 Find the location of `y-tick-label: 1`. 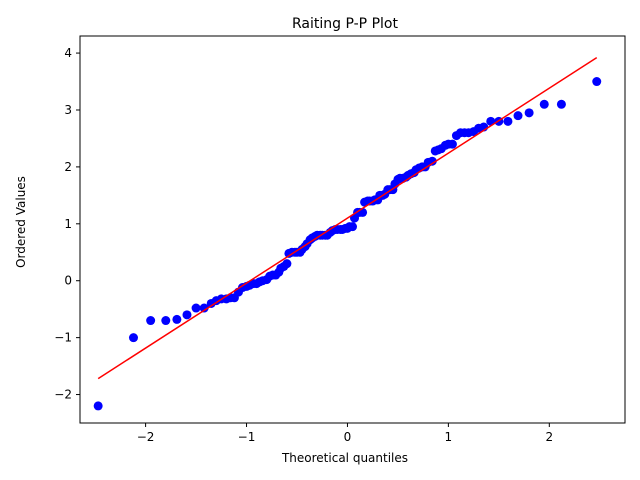

y-tick-label: 1 is located at coordinates (68, 224).